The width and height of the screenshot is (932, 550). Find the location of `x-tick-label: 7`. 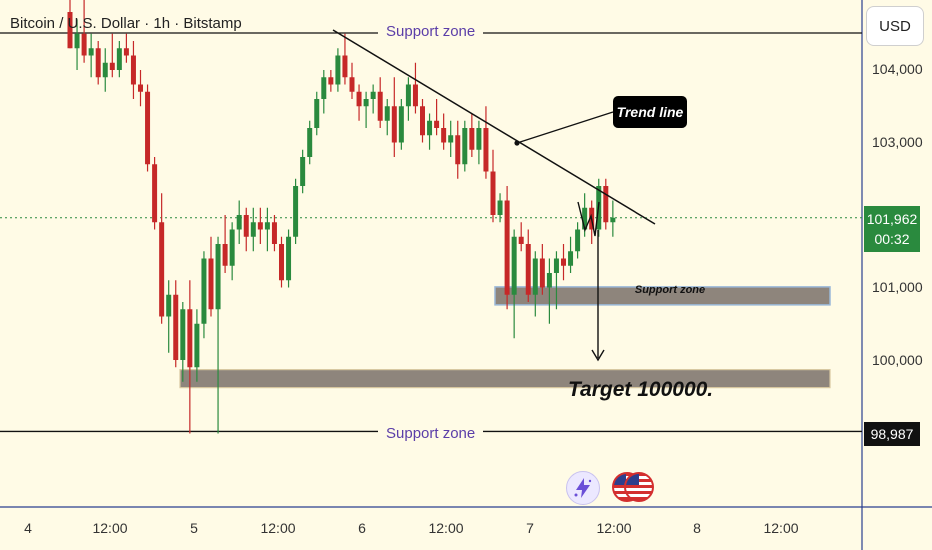

x-tick-label: 7 is located at coordinates (530, 528).